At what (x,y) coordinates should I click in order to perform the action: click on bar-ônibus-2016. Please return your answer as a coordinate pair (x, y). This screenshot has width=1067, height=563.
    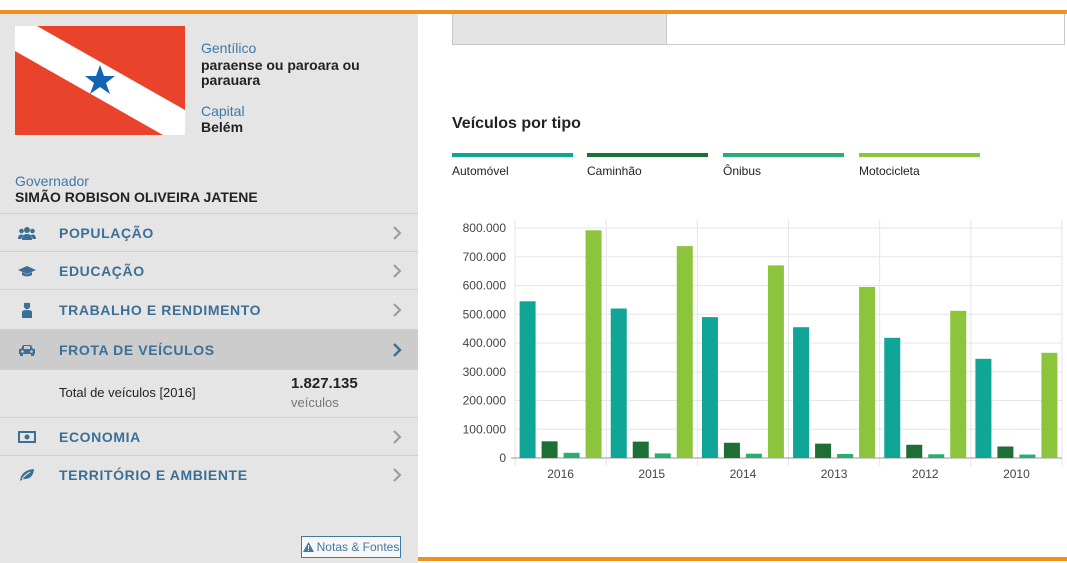
    Looking at the image, I should click on (571, 455).